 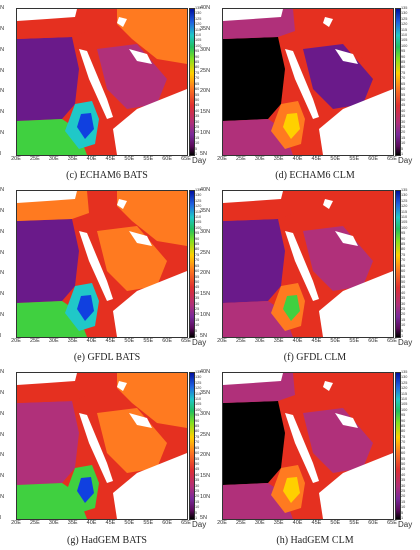 What do you see at coordinates (404, 13) in the screenshot?
I see `colorbar-tick-label: 130` at bounding box center [404, 13].